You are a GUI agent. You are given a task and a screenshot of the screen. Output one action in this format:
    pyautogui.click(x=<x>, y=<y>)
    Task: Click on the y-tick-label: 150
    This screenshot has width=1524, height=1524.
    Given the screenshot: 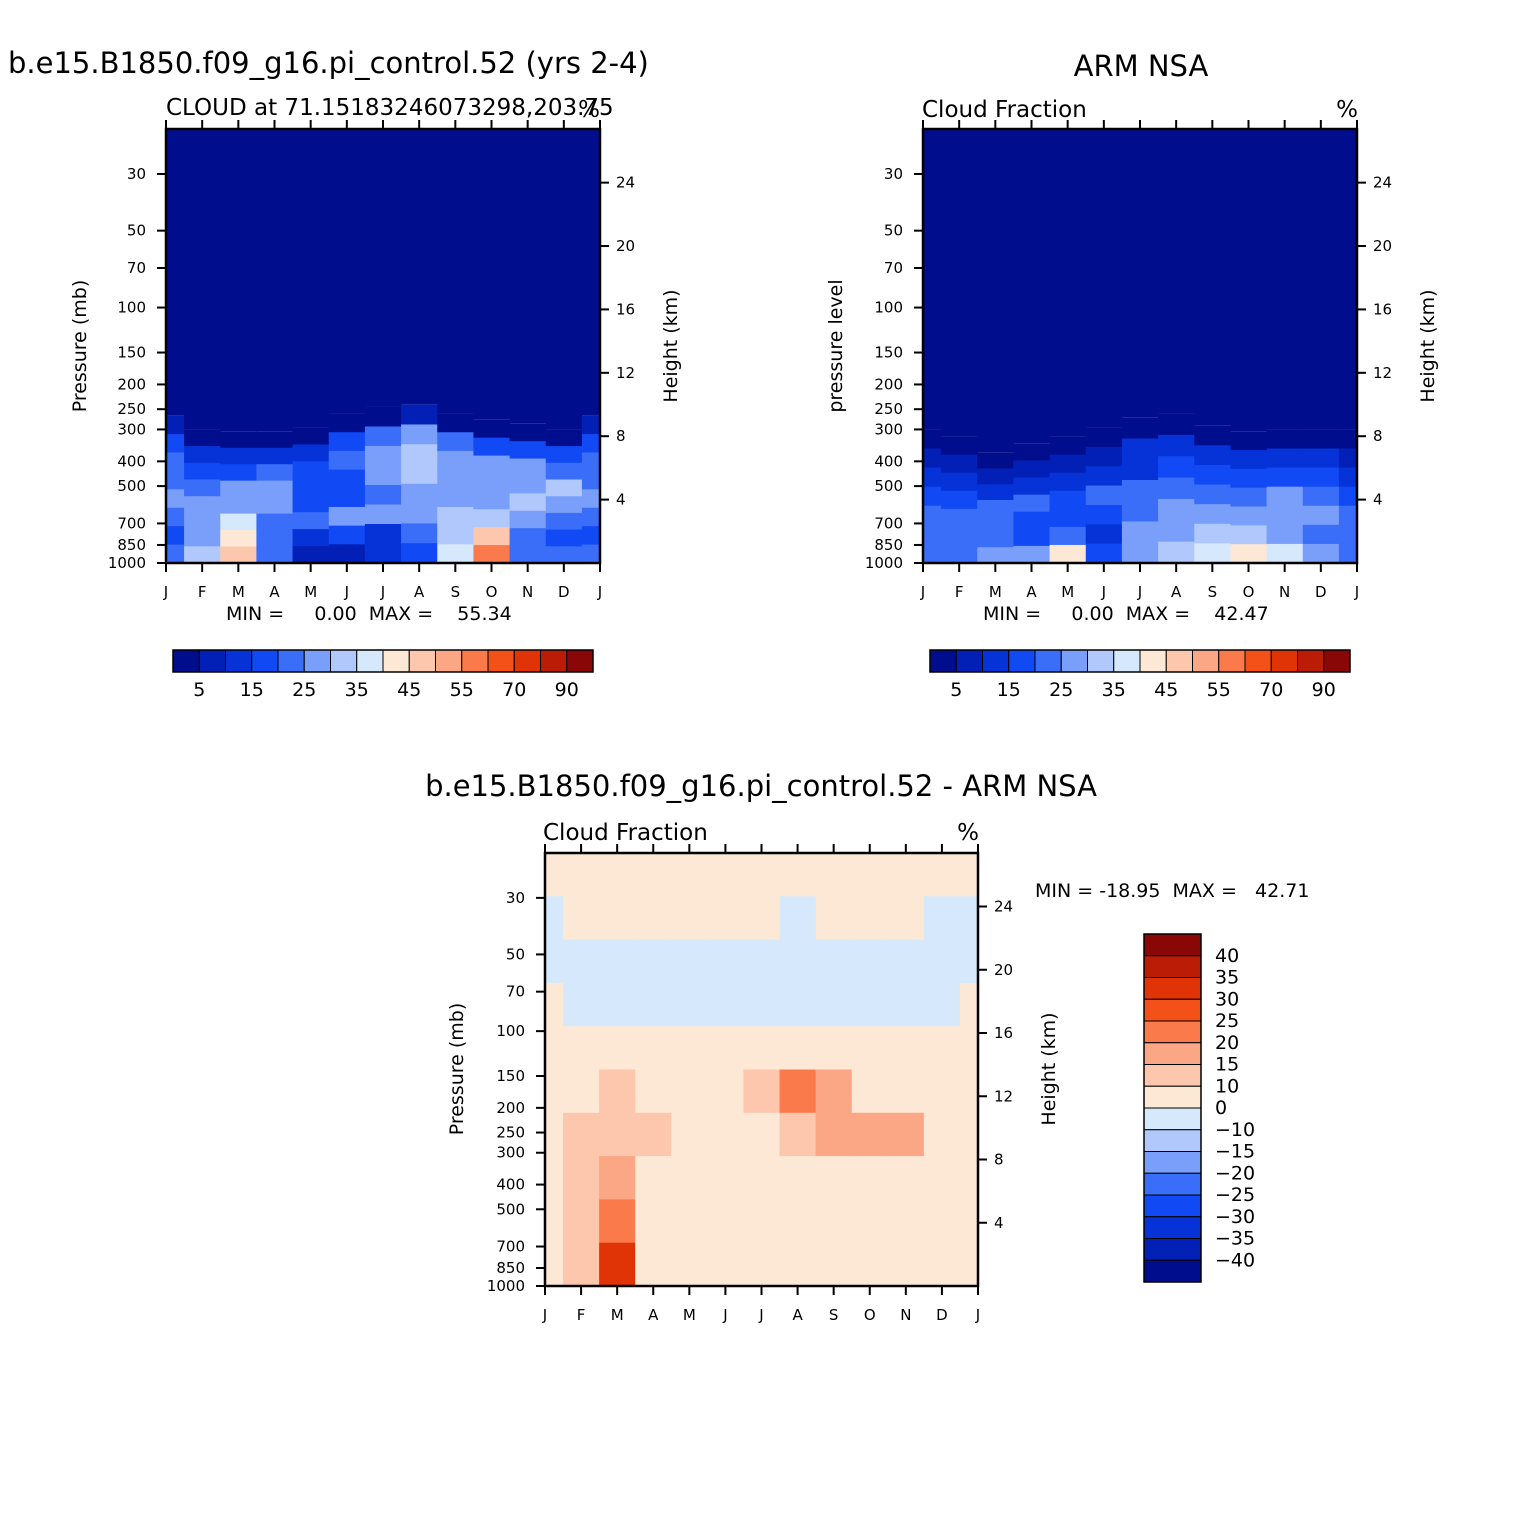 What is the action you would take?
    pyautogui.click(x=131, y=353)
    